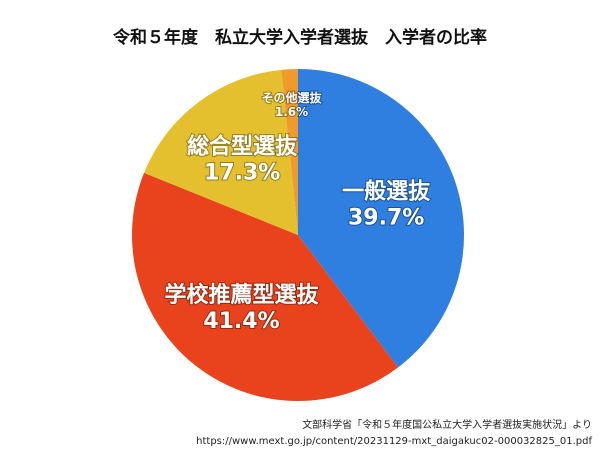  I want to click on slice-value-label: 39.7%, so click(386, 217).